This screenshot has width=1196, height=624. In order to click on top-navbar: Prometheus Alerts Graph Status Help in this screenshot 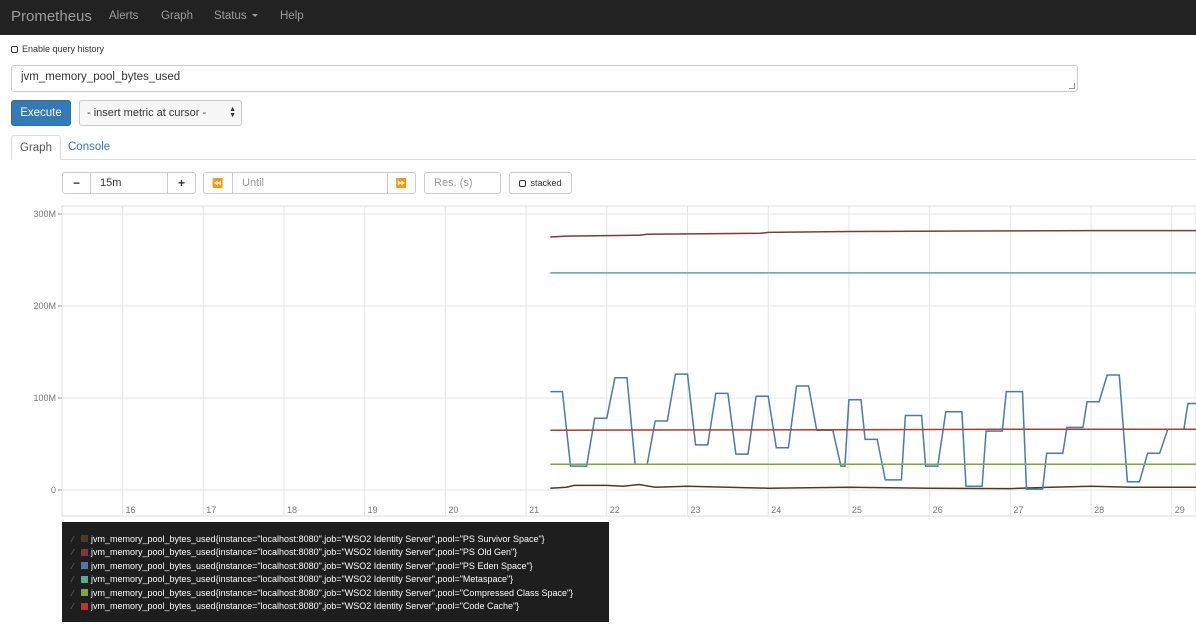, I will do `click(598, 17)`.